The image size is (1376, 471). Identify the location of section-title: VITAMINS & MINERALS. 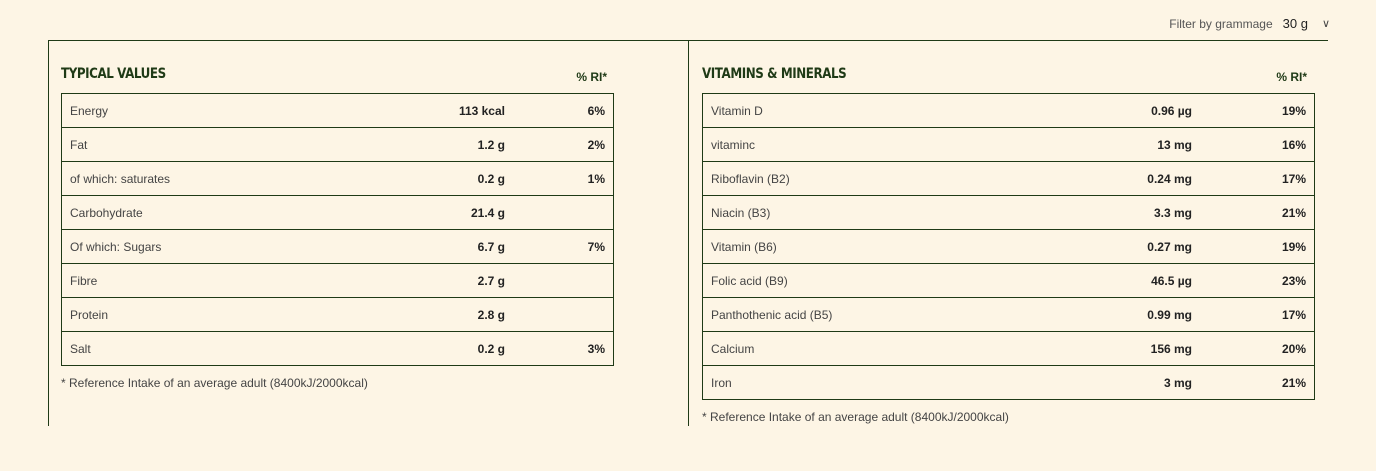
(774, 74).